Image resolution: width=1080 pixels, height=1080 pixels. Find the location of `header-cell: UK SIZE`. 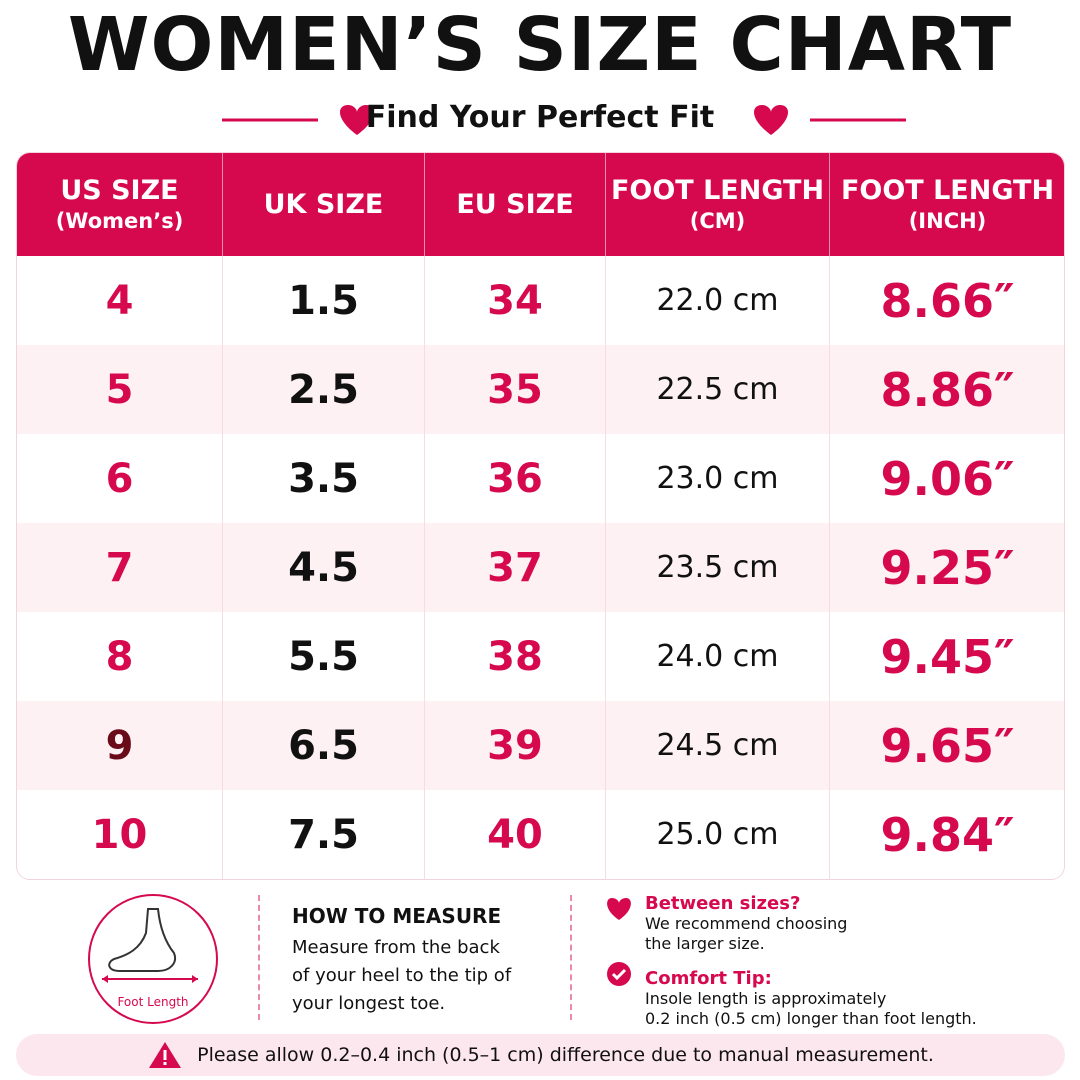

header-cell: UK SIZE is located at coordinates (324, 204).